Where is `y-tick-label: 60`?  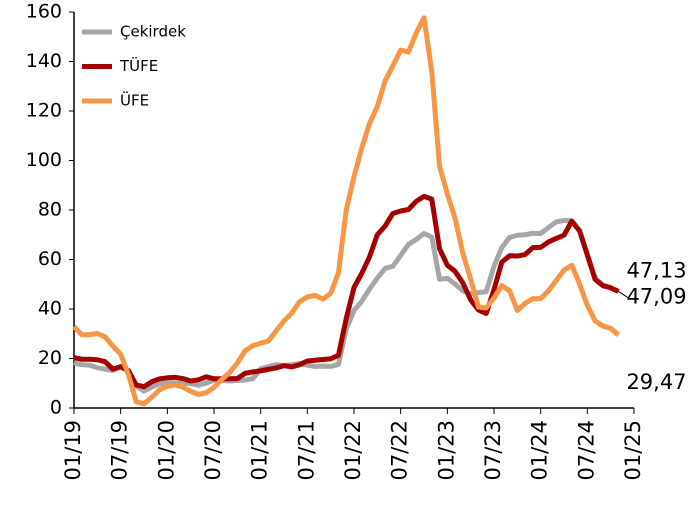
y-tick-label: 60 is located at coordinates (50, 259).